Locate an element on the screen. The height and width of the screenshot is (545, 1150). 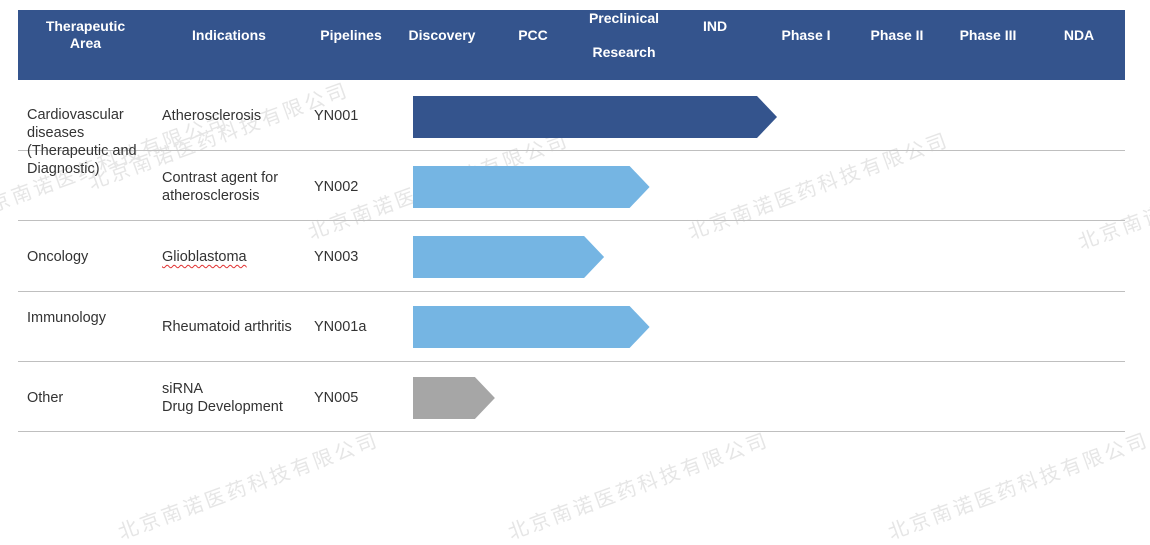
progress-arrow-yn002 is located at coordinates (531, 187).